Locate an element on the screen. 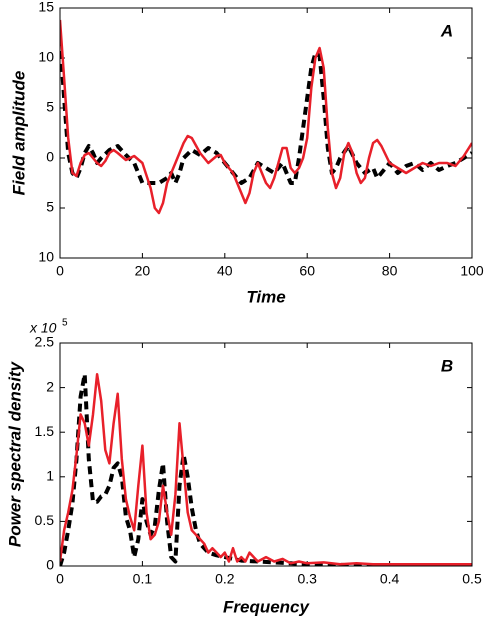 The image size is (484, 623). y-tick-label: 2.5 is located at coordinates (45, 342).